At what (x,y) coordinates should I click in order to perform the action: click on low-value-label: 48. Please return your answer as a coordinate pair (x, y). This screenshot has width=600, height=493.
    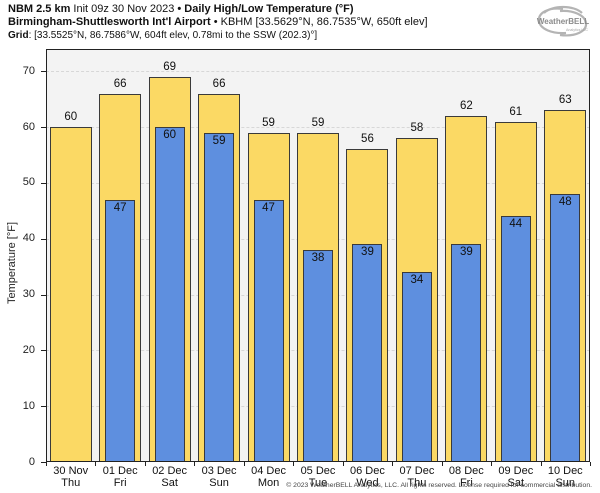
    Looking at the image, I should click on (565, 202).